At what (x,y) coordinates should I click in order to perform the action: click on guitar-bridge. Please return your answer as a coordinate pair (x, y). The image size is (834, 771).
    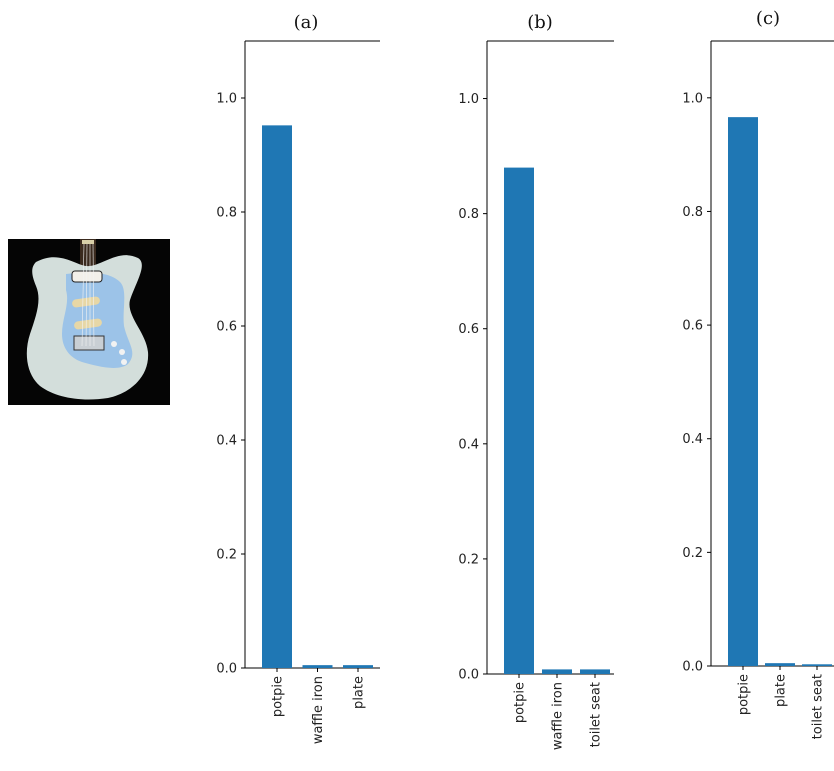
    Looking at the image, I should click on (89, 343).